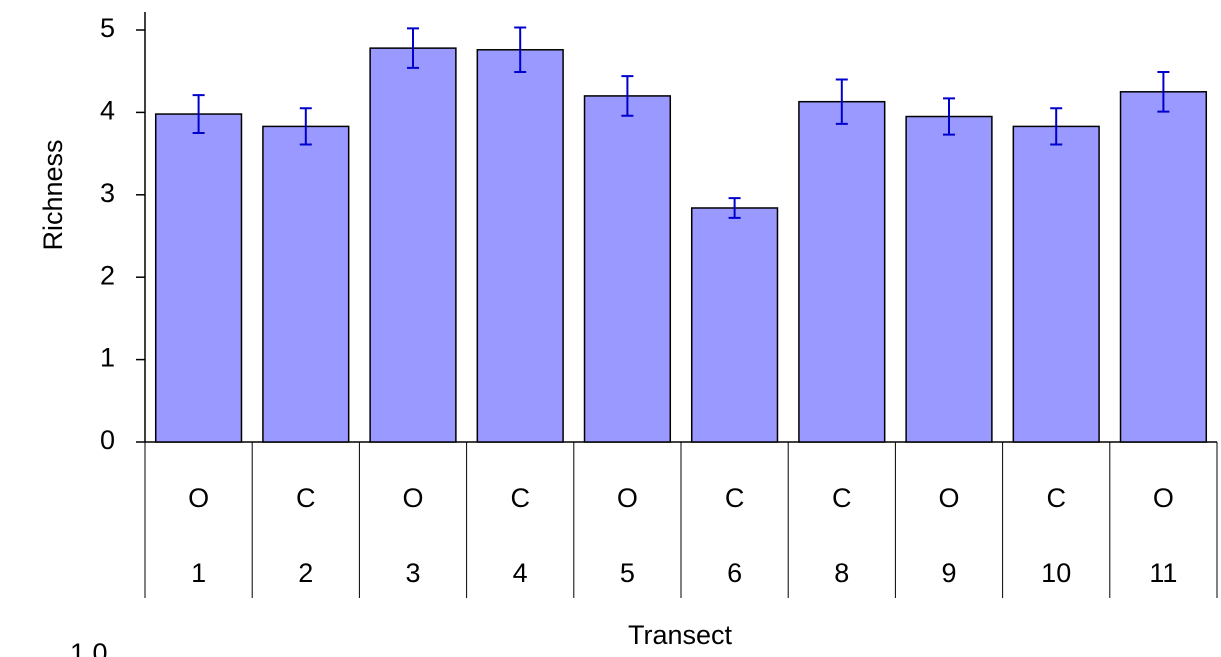  What do you see at coordinates (305, 573) in the screenshot?
I see `x-tick-label: 2` at bounding box center [305, 573].